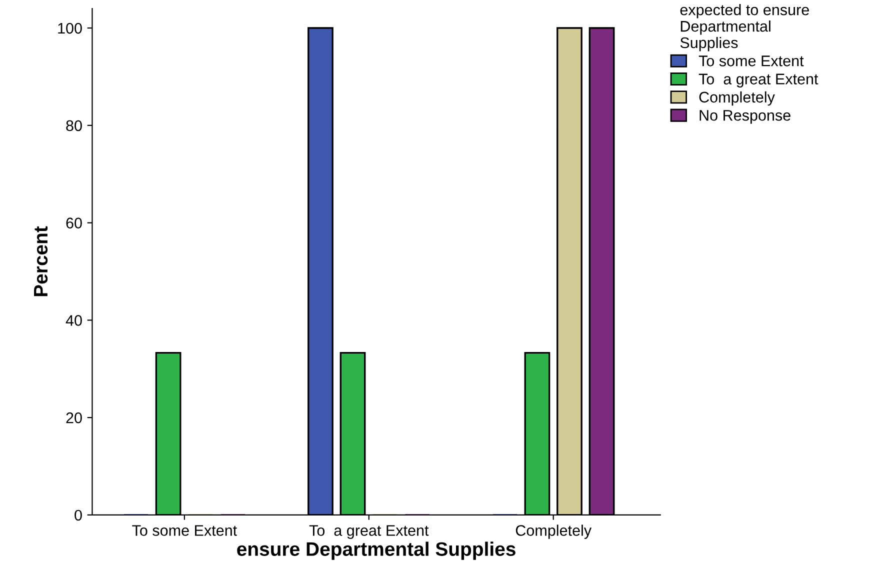 The width and height of the screenshot is (870, 569). Describe the element at coordinates (369, 532) in the screenshot. I see `x-tick-label: To a great Extent` at that location.